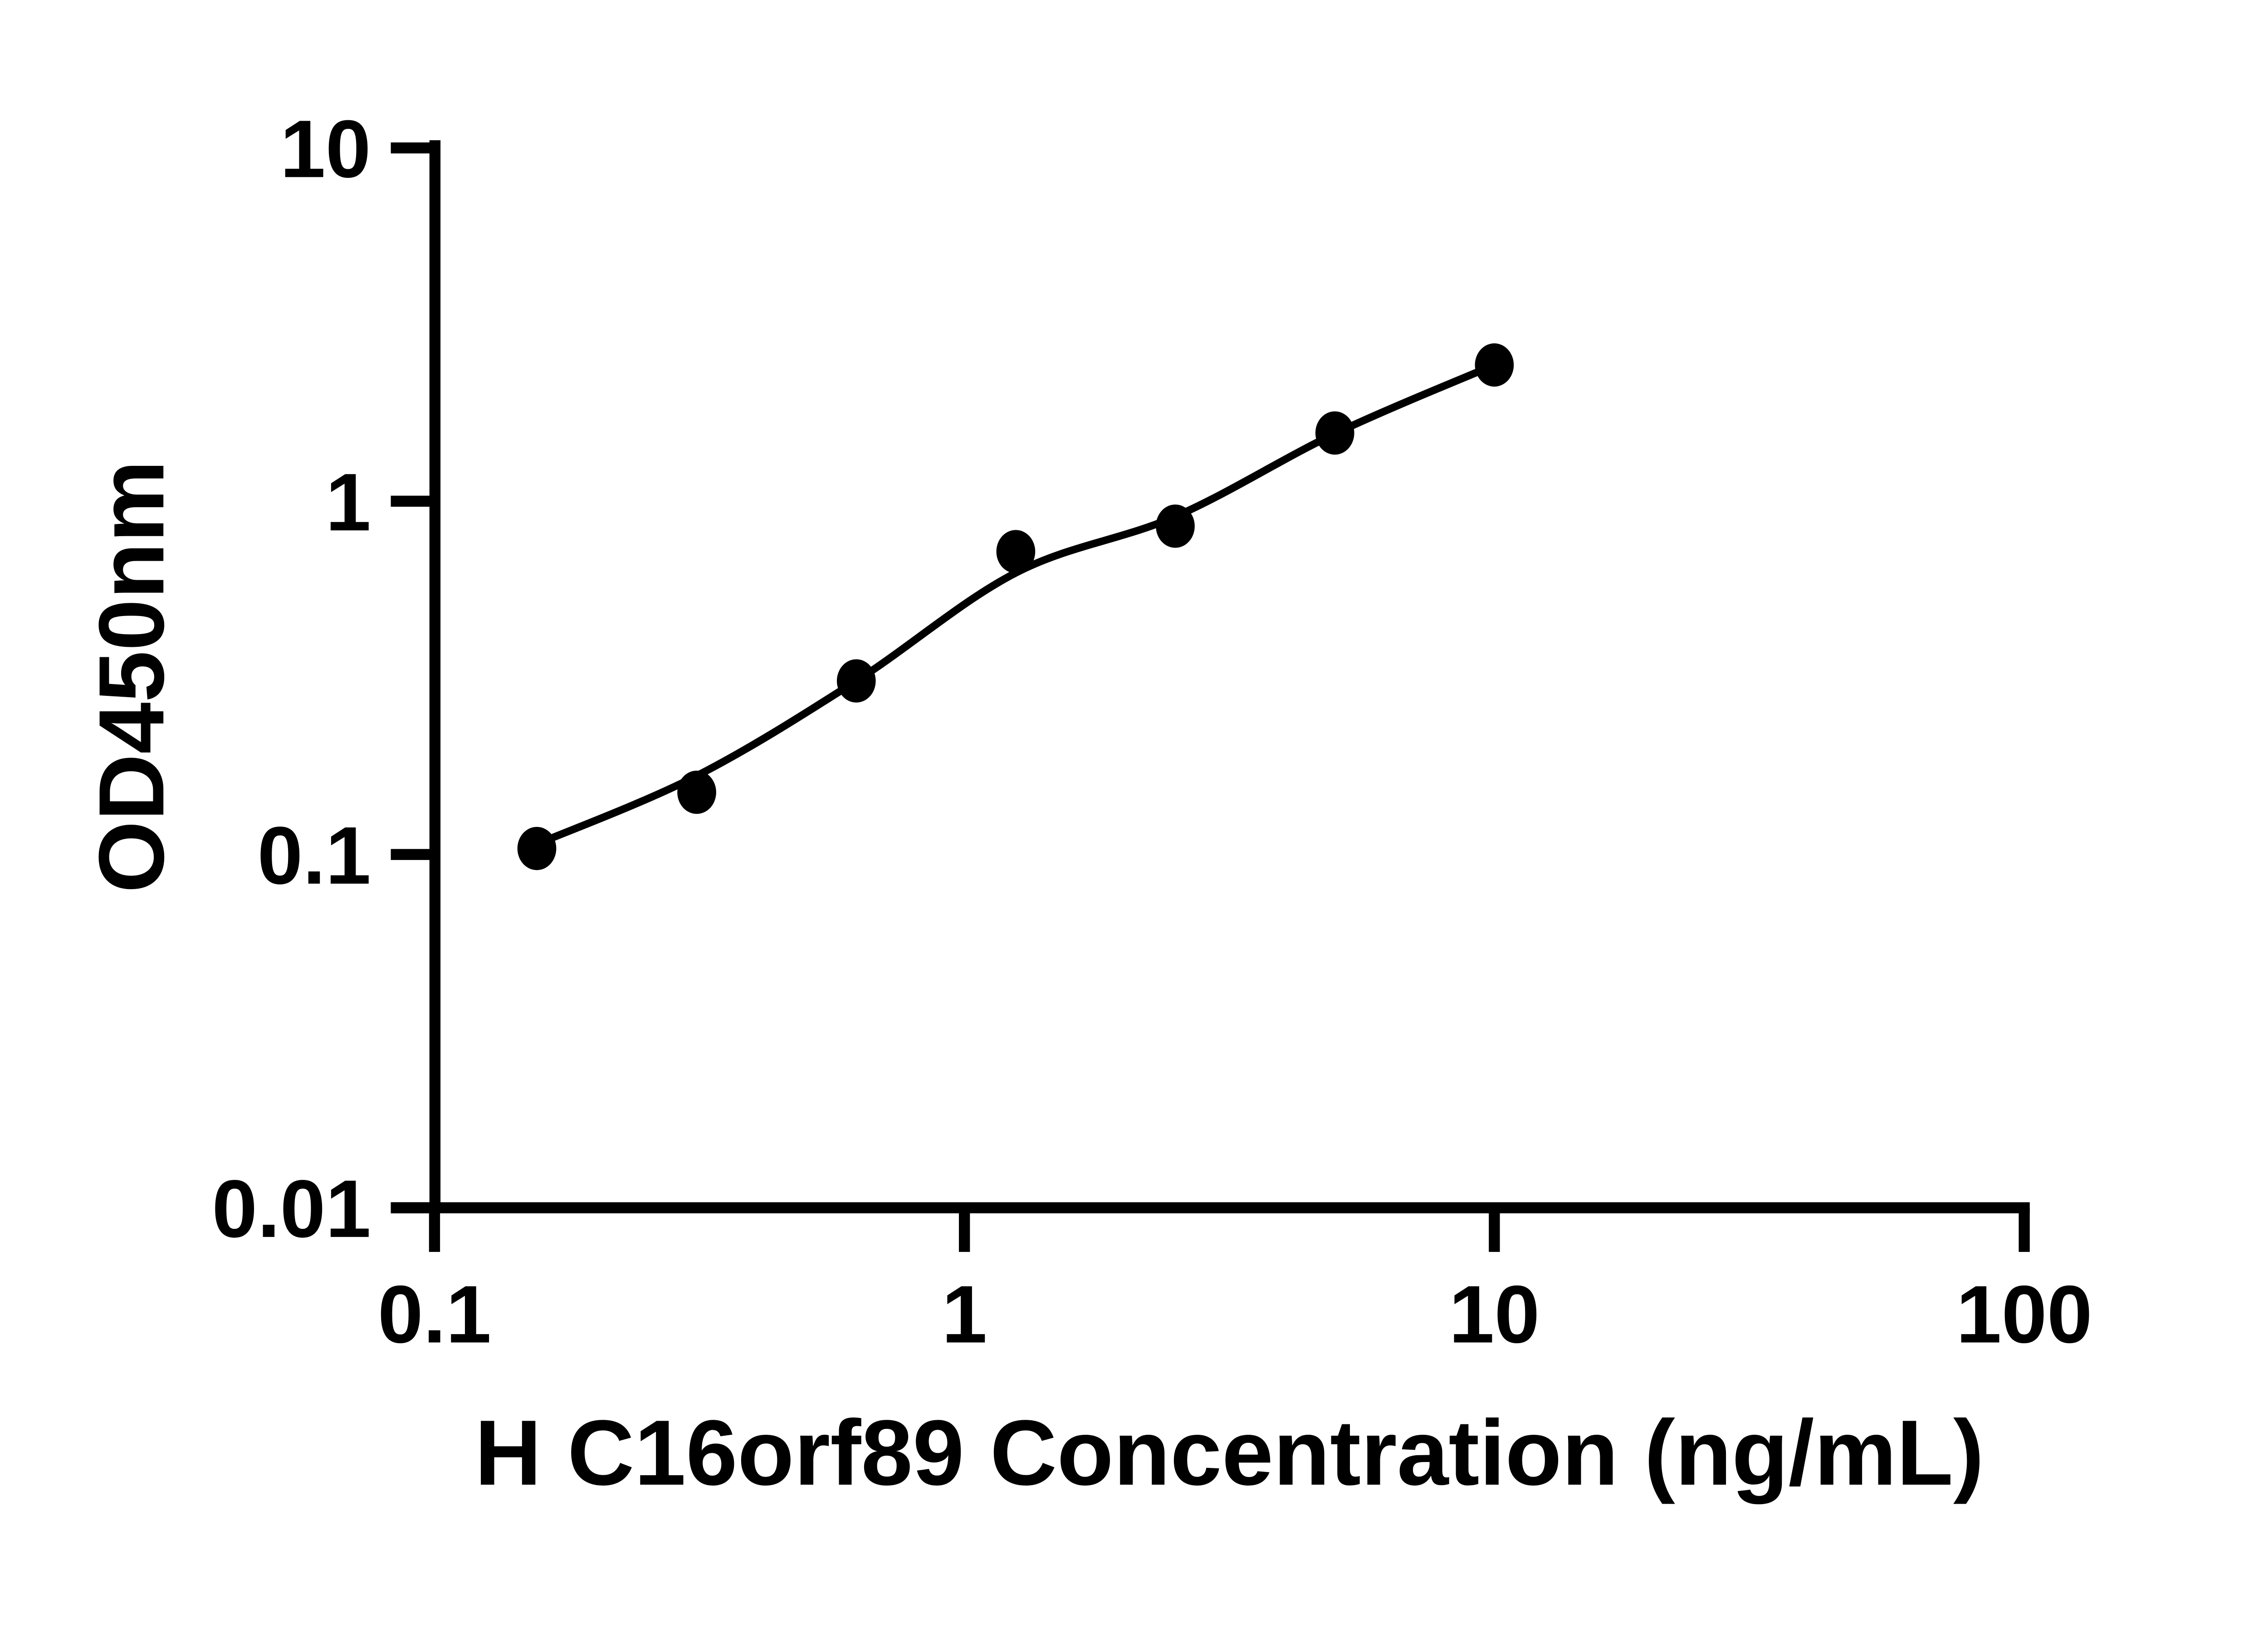 The height and width of the screenshot is (1633, 2268). I want to click on y-tick-label: 10, so click(325, 149).